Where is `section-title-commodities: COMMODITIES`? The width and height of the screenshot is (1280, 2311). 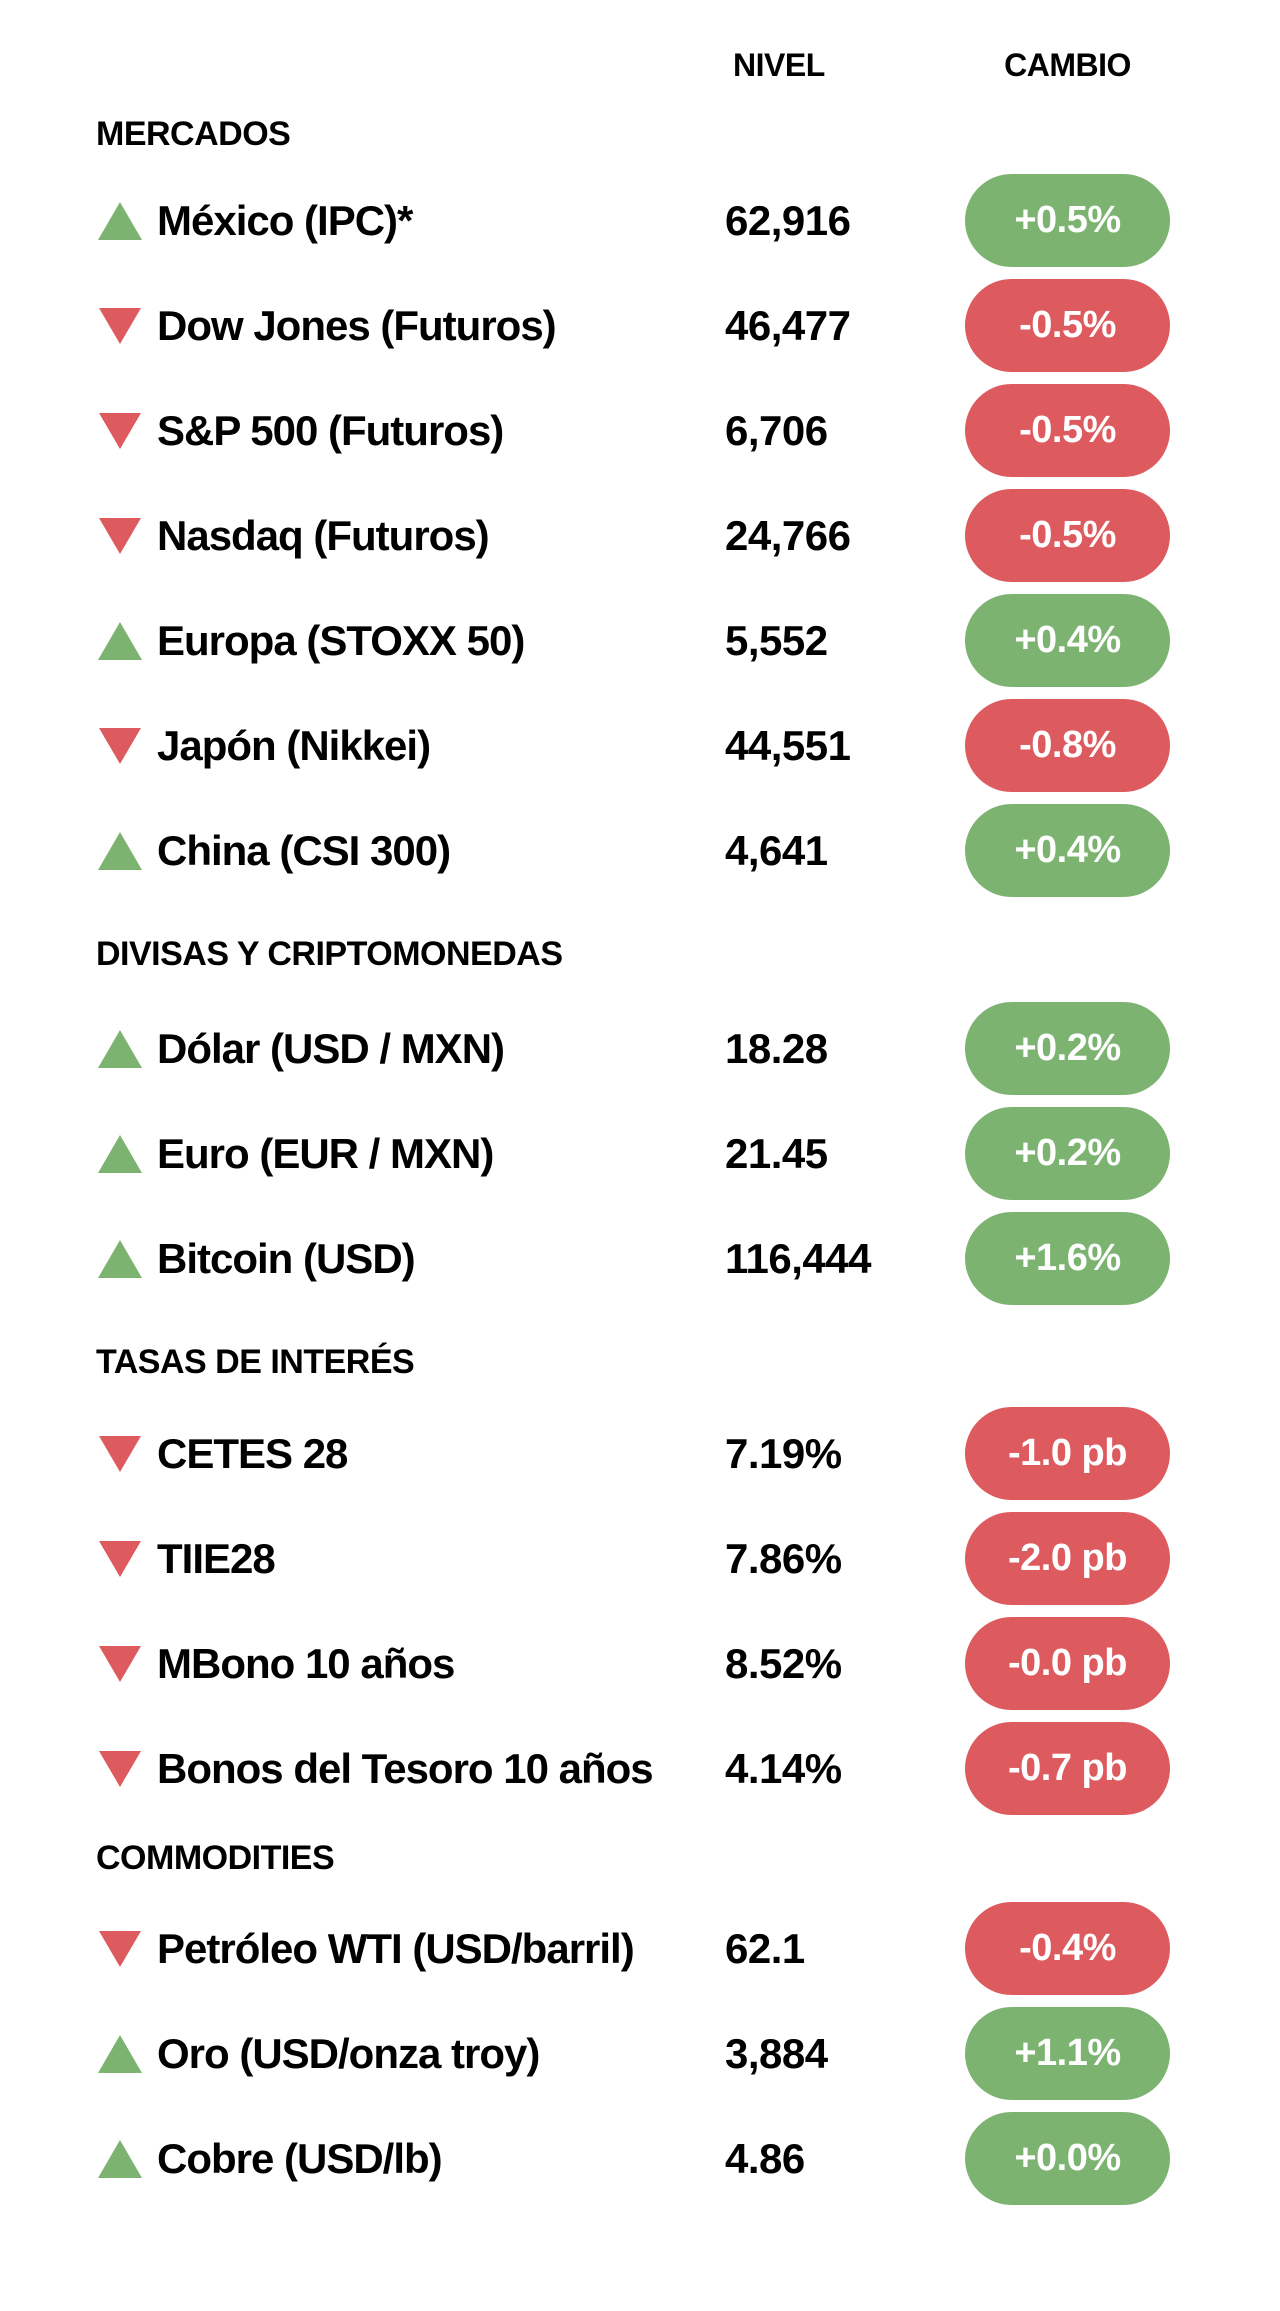
section-title-commodities: COMMODITIES is located at coordinates (215, 1858).